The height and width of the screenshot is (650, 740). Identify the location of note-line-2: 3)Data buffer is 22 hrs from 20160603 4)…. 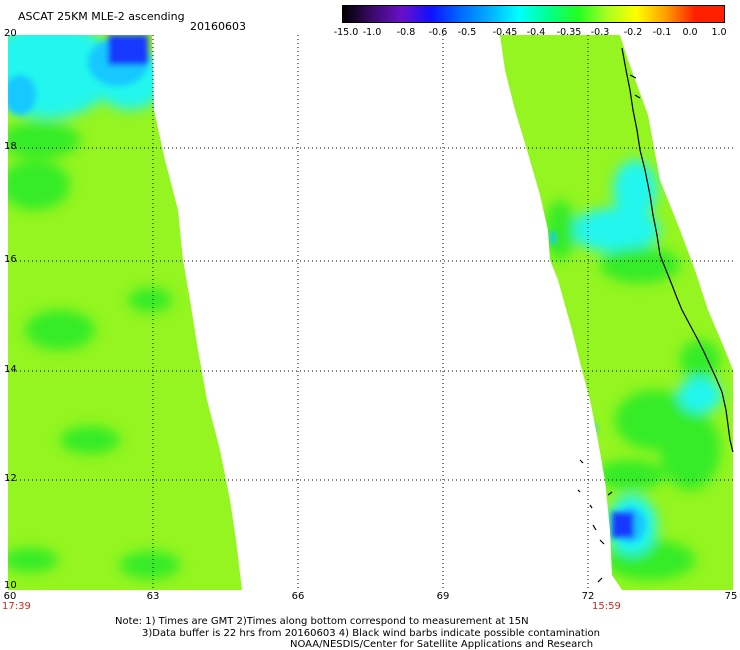
(371, 633).